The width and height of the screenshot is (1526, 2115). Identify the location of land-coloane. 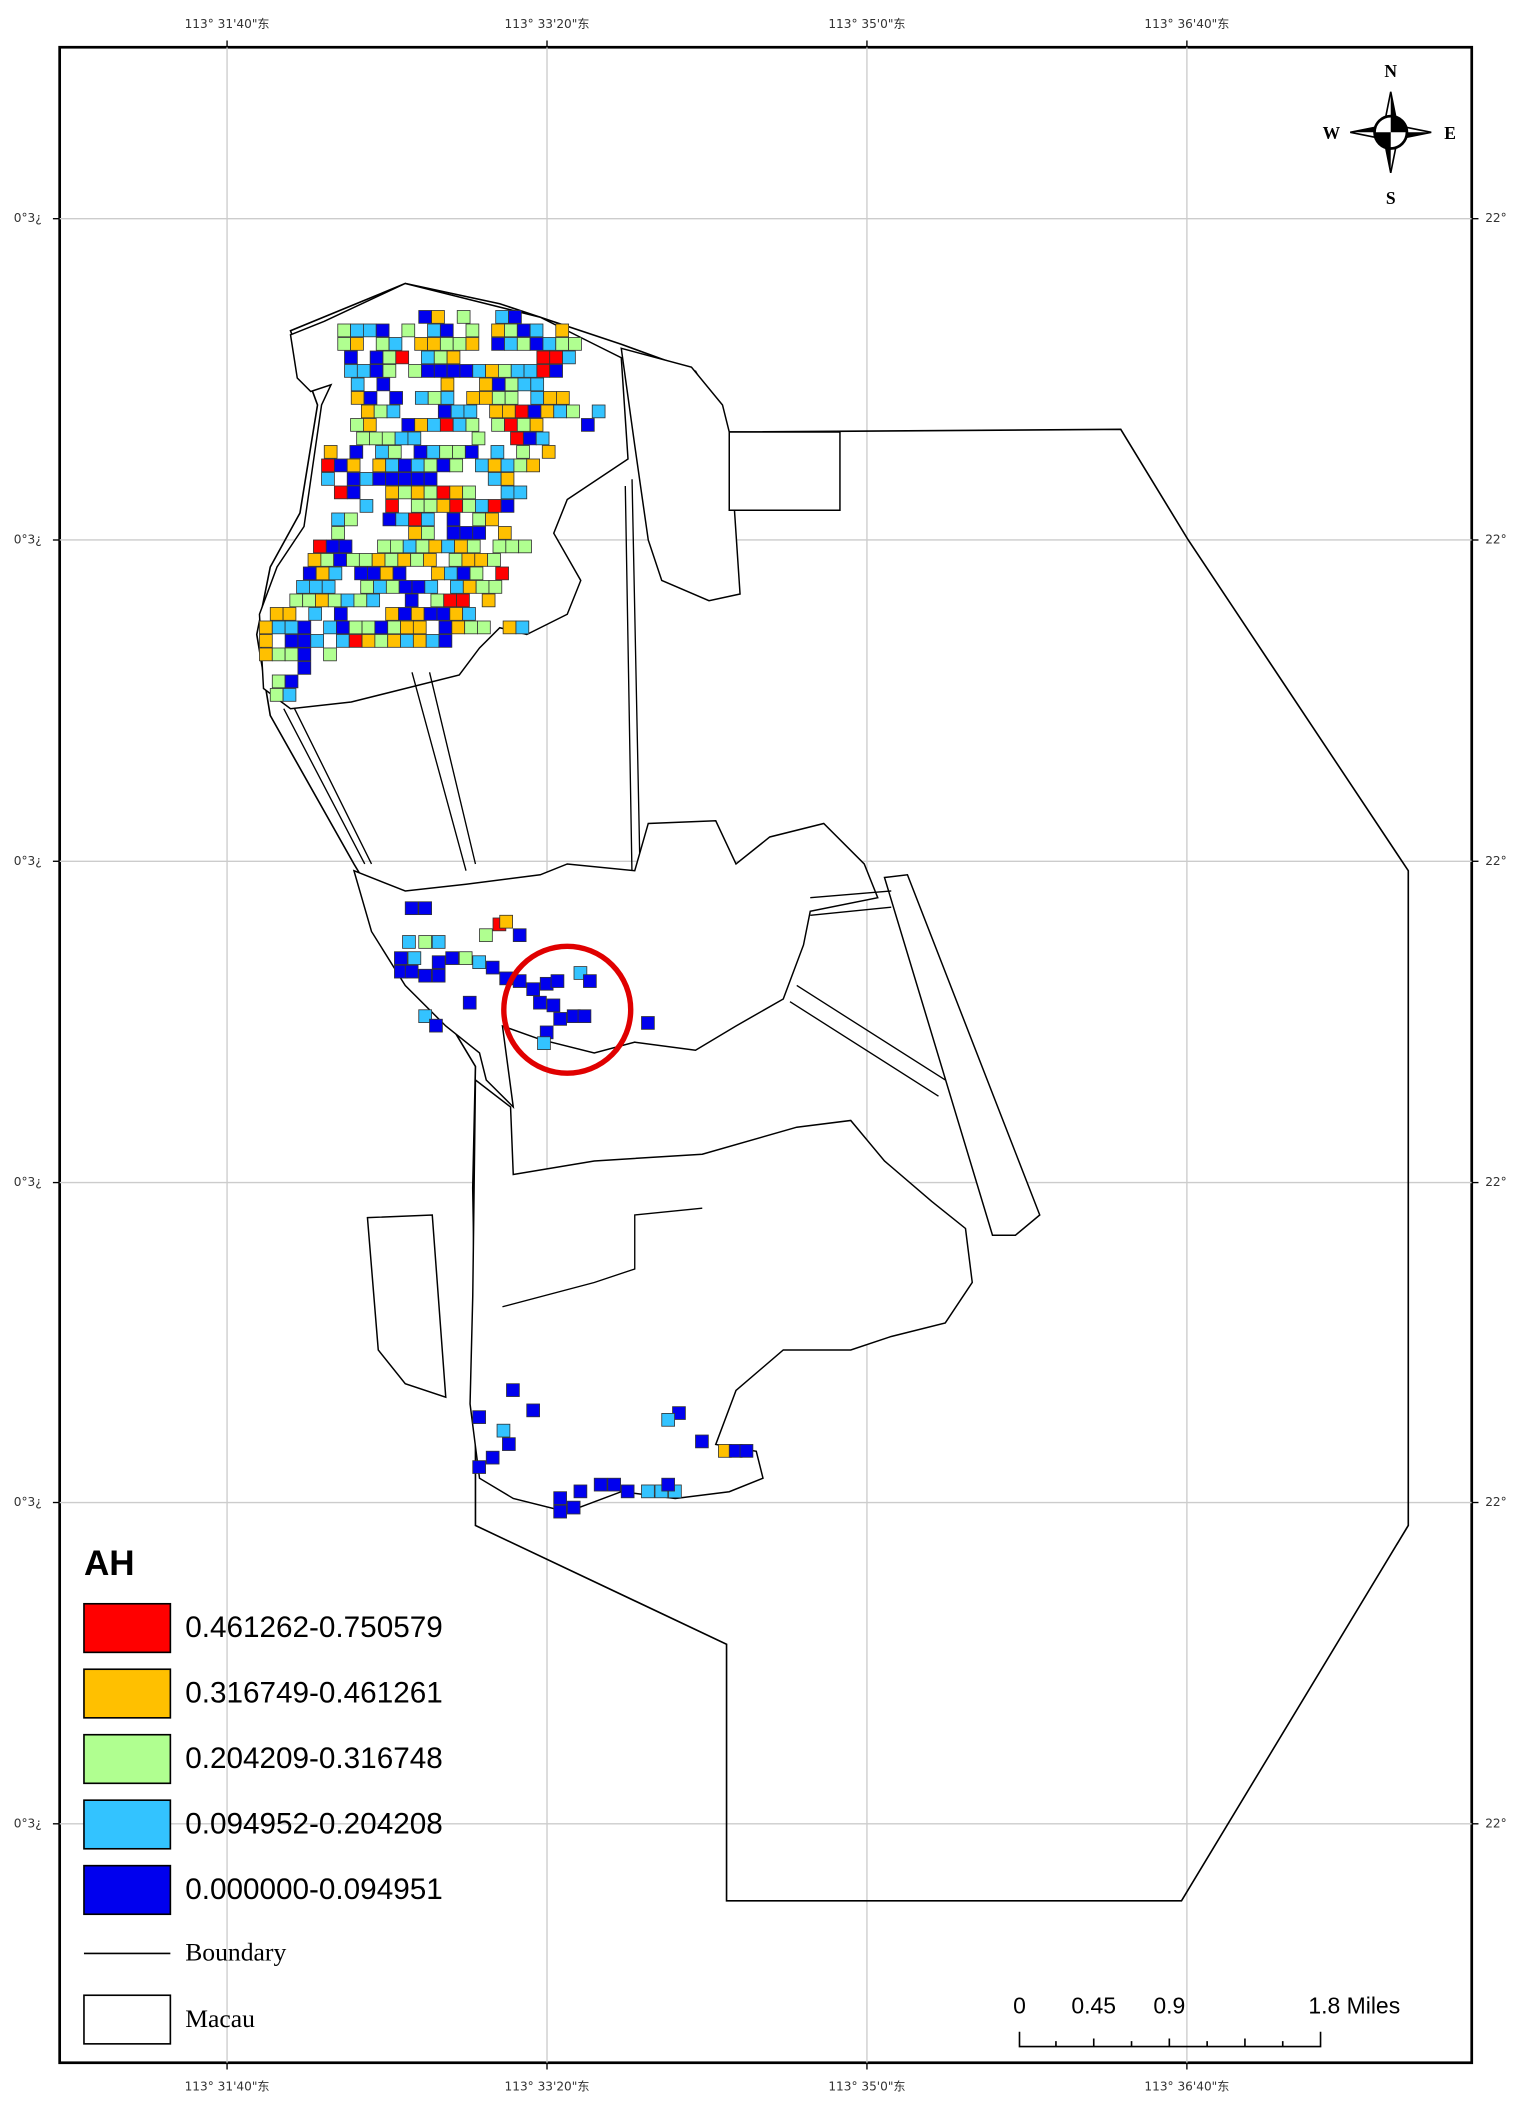
(721, 1295).